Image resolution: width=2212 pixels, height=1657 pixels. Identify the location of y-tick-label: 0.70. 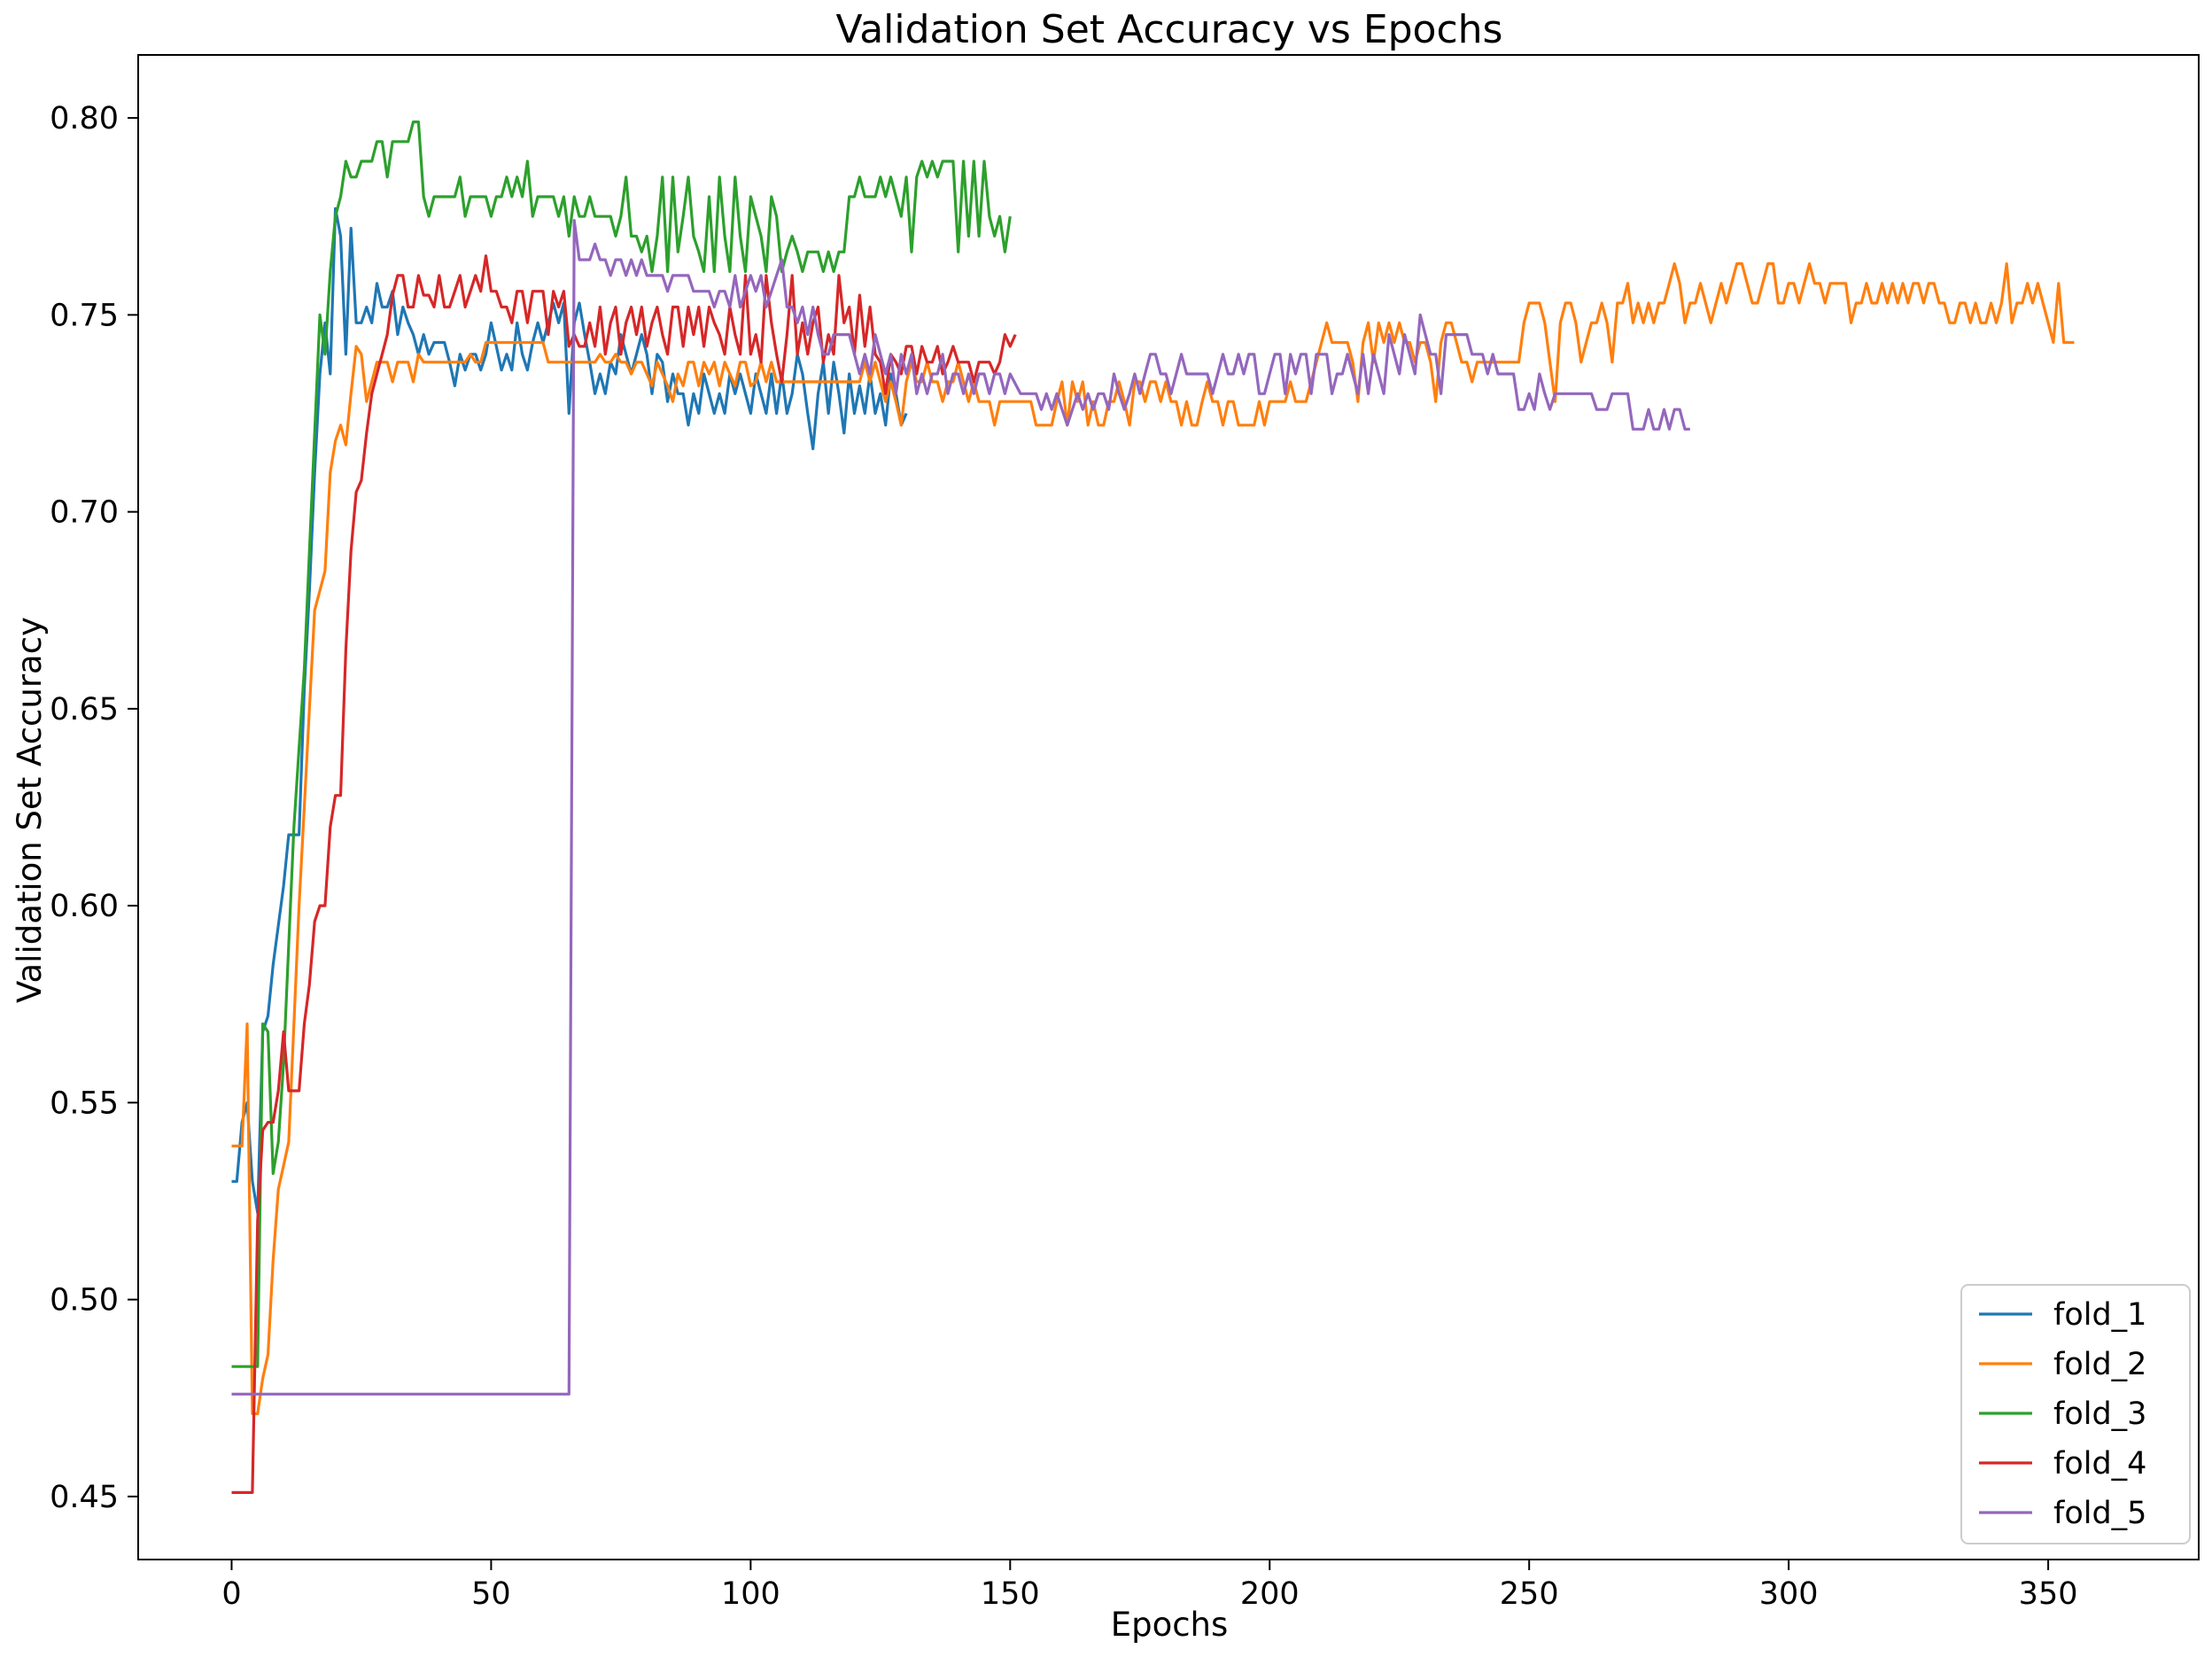
(84, 513).